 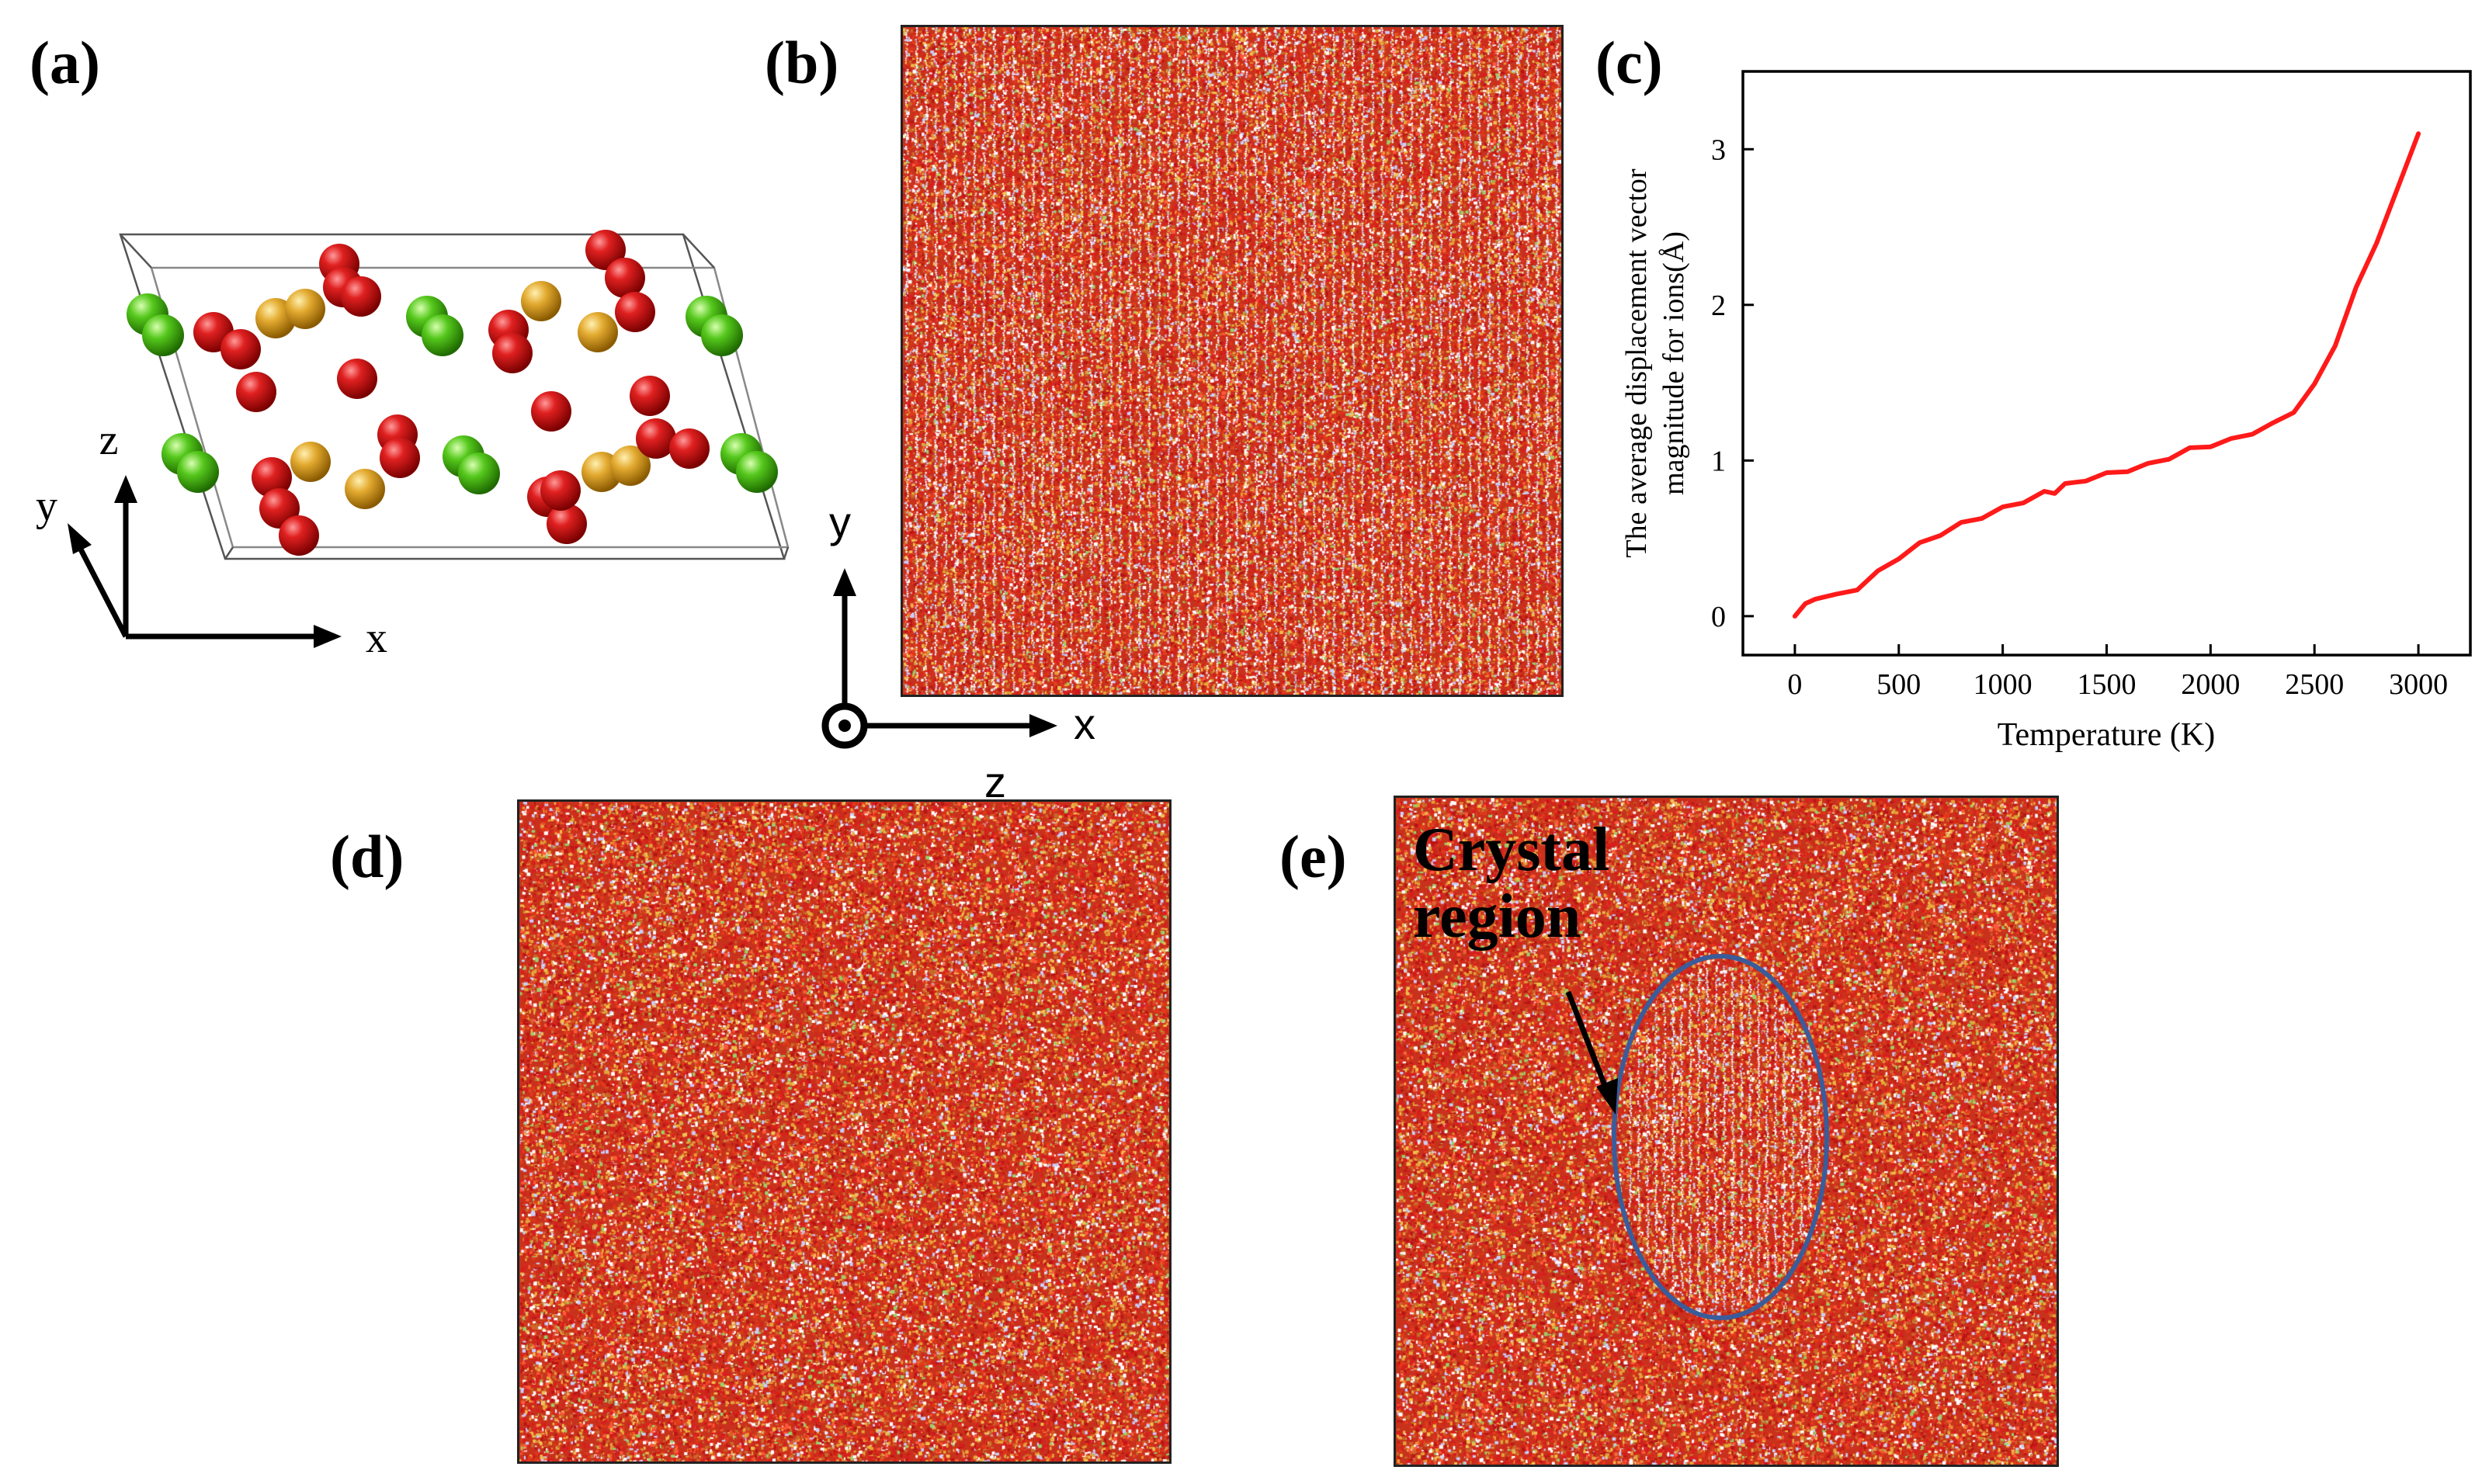 I want to click on annotation-arrowhead, so click(x=1607, y=1096).